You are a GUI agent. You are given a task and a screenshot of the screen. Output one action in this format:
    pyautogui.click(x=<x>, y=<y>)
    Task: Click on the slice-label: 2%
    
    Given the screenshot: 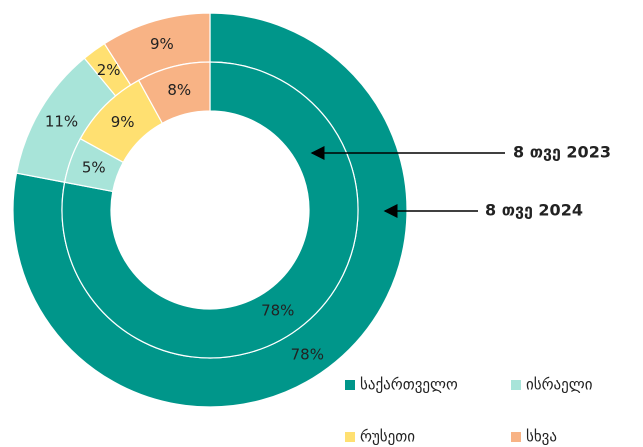 What is the action you would take?
    pyautogui.click(x=109, y=70)
    